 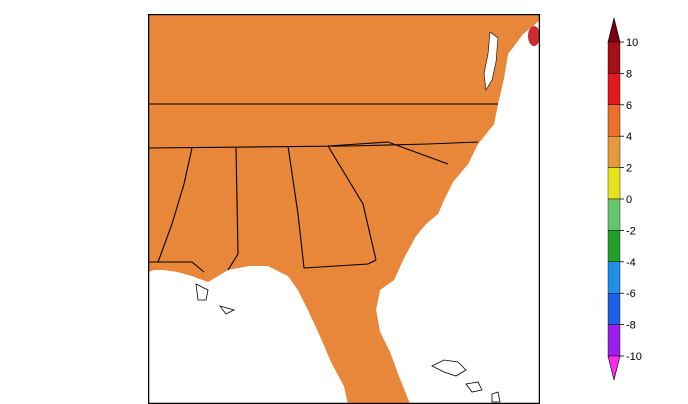 I want to click on legend-tick-label: -8, so click(x=631, y=326).